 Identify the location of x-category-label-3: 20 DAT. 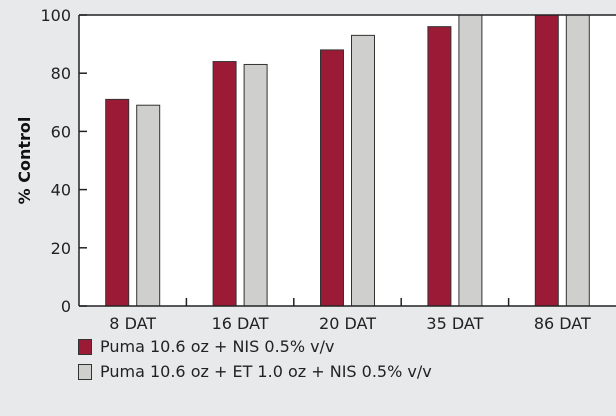
(347, 322).